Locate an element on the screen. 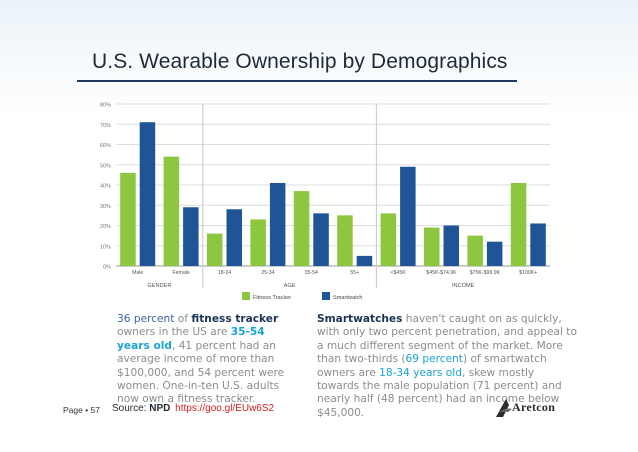 The image size is (638, 452). y-tick-label: 70% is located at coordinates (105, 126).